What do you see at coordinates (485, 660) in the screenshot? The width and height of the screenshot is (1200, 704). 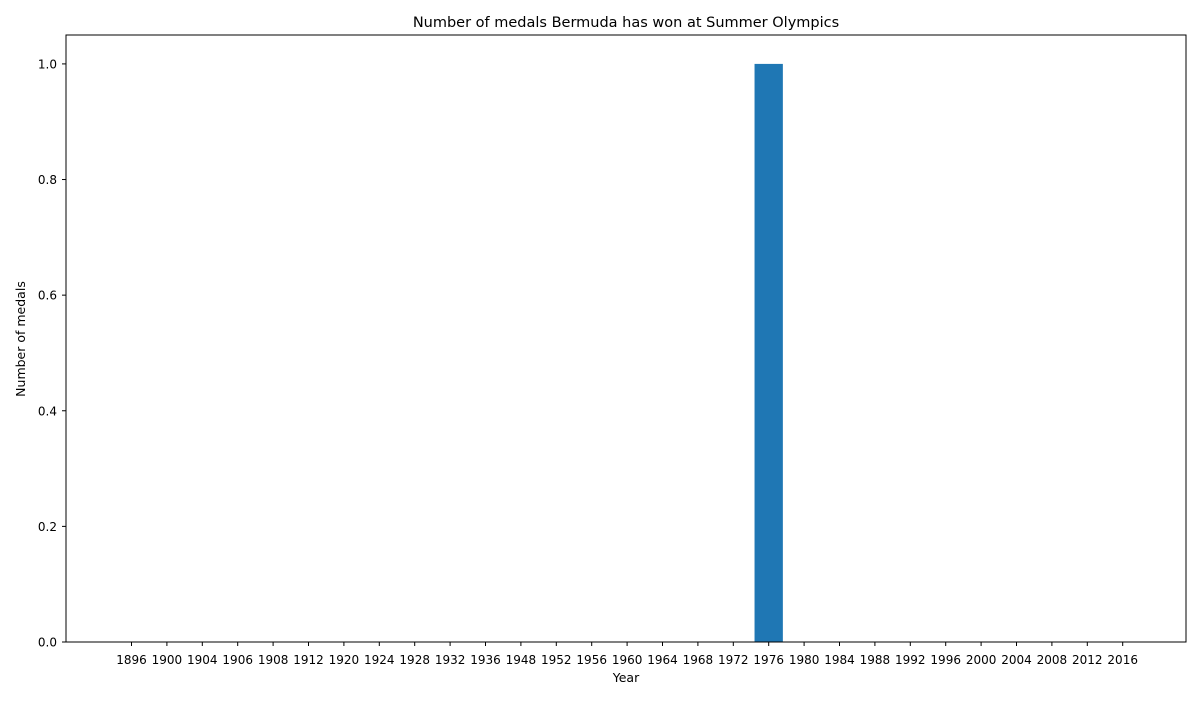 I see `x-tick-label-1936: 1936` at bounding box center [485, 660].